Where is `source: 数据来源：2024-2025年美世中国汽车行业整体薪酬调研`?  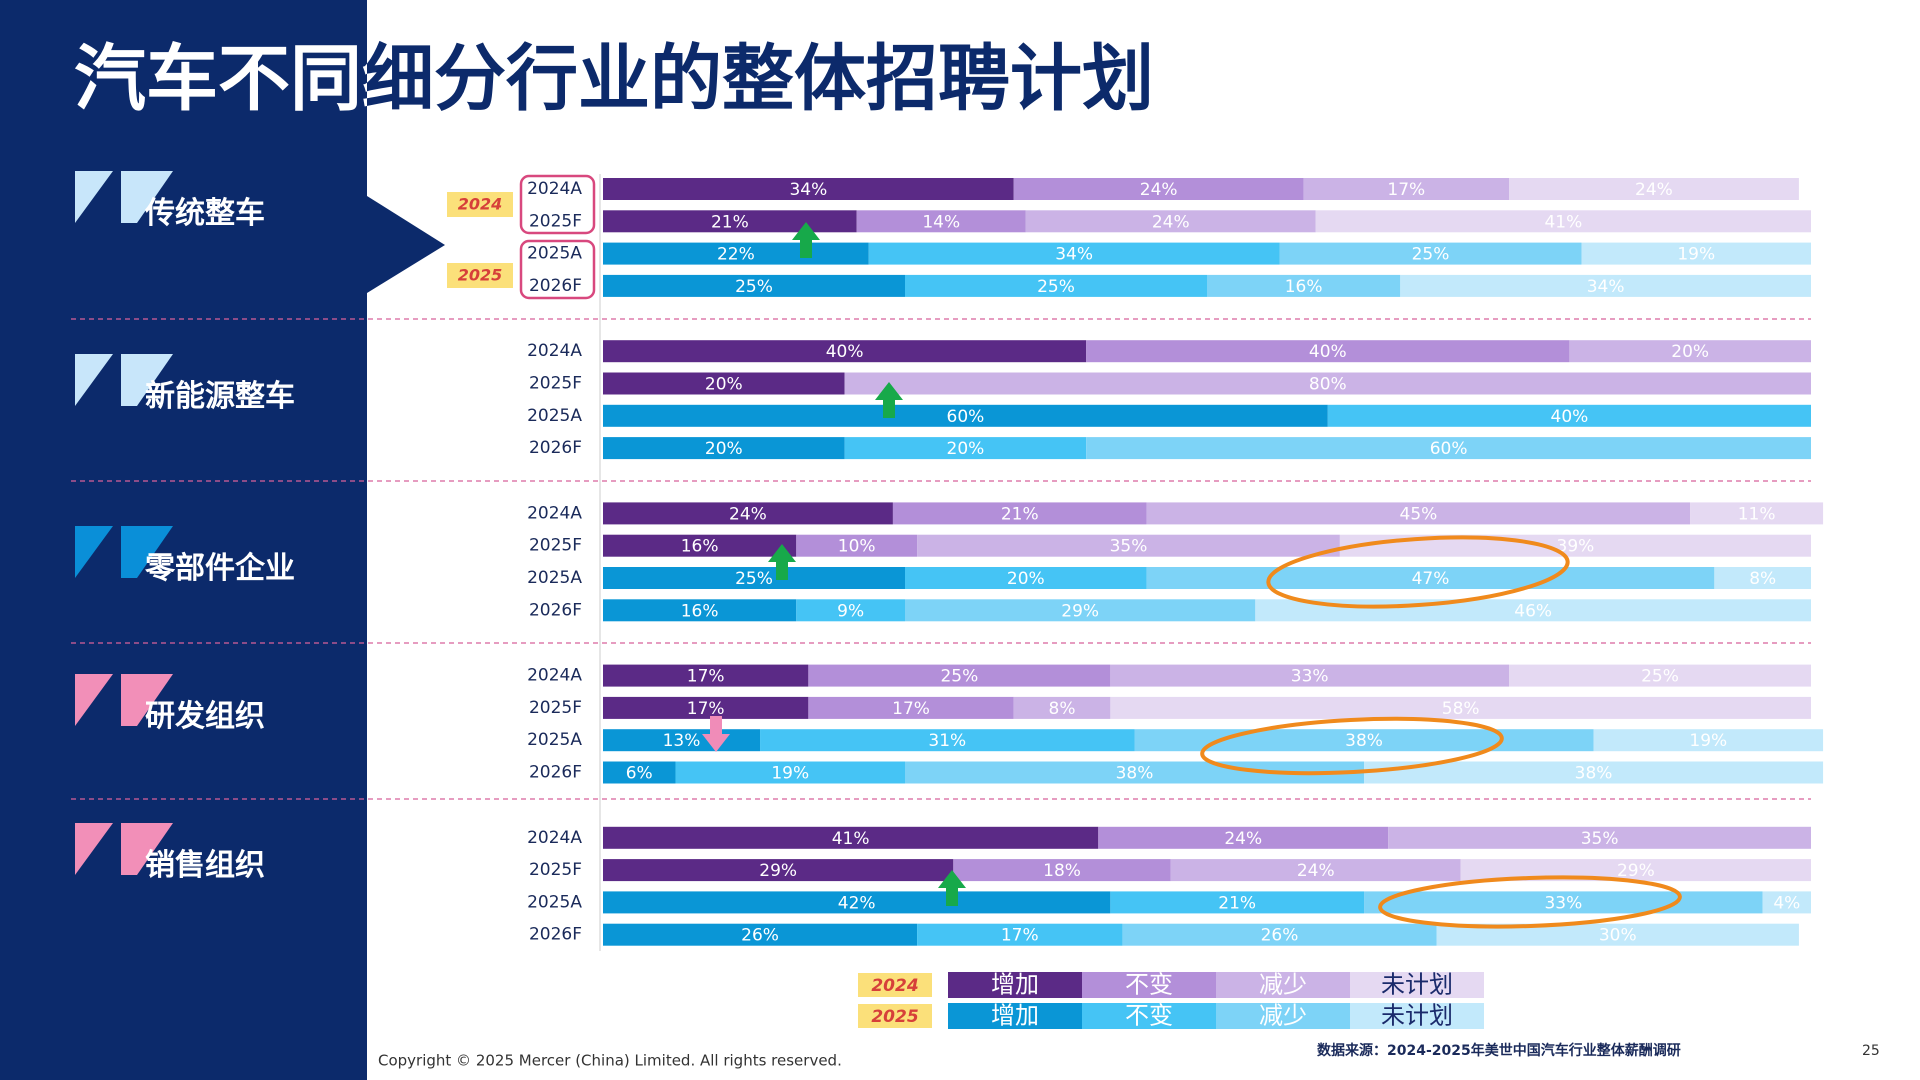 source: 数据来源：2024-2025年美世中国汽车行业整体薪酬调研 is located at coordinates (1499, 1050).